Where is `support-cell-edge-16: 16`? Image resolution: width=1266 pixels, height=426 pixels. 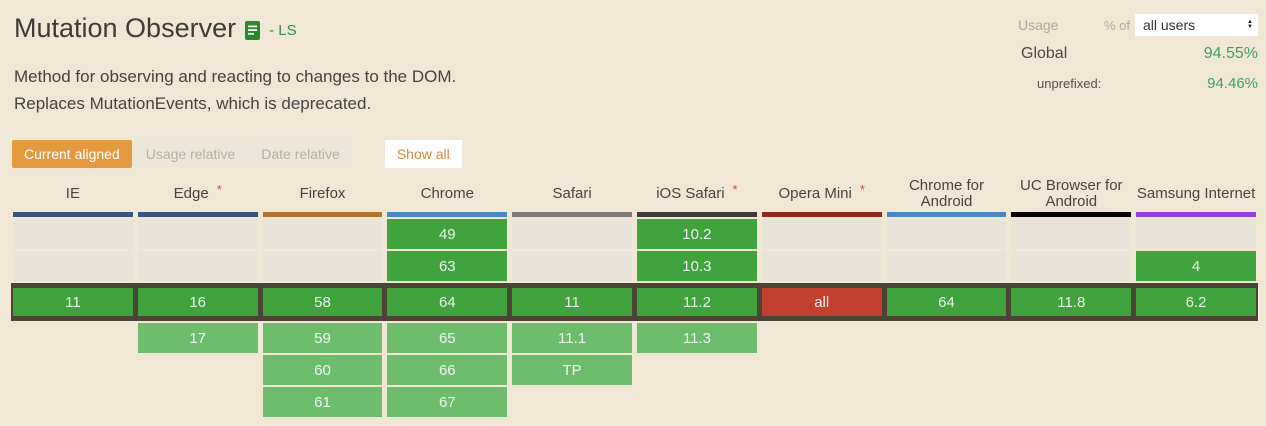
support-cell-edge-16: 16 is located at coordinates (197, 302).